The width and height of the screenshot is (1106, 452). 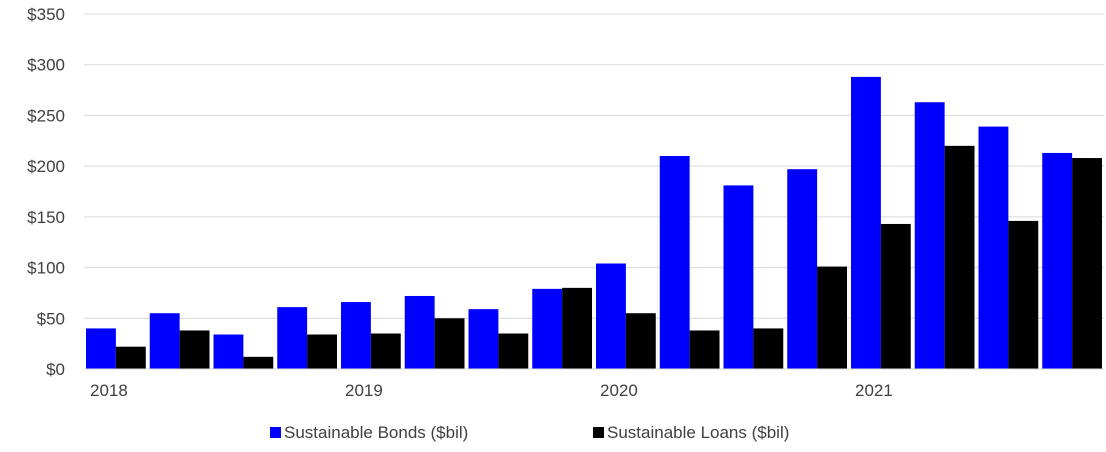 What do you see at coordinates (46, 166) in the screenshot?
I see `y-tick-label: $200` at bounding box center [46, 166].